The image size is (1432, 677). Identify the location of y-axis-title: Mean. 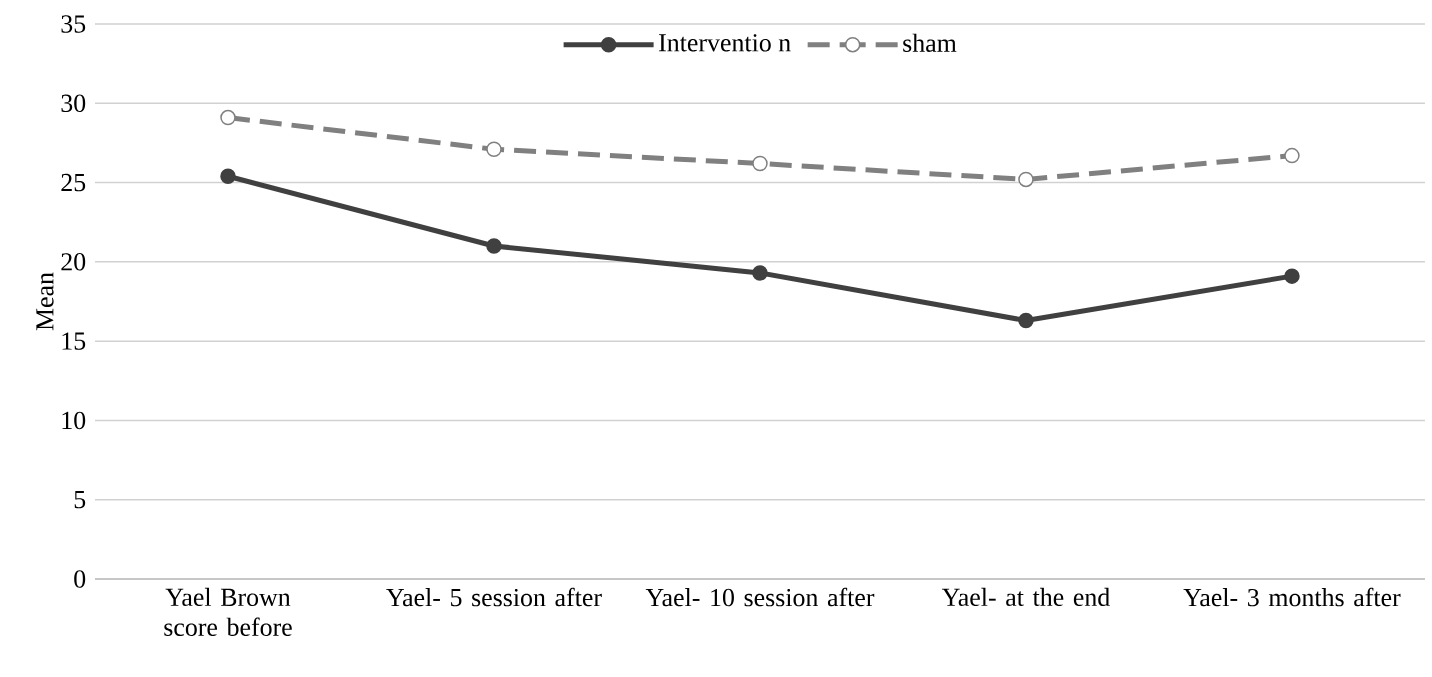
(45, 301).